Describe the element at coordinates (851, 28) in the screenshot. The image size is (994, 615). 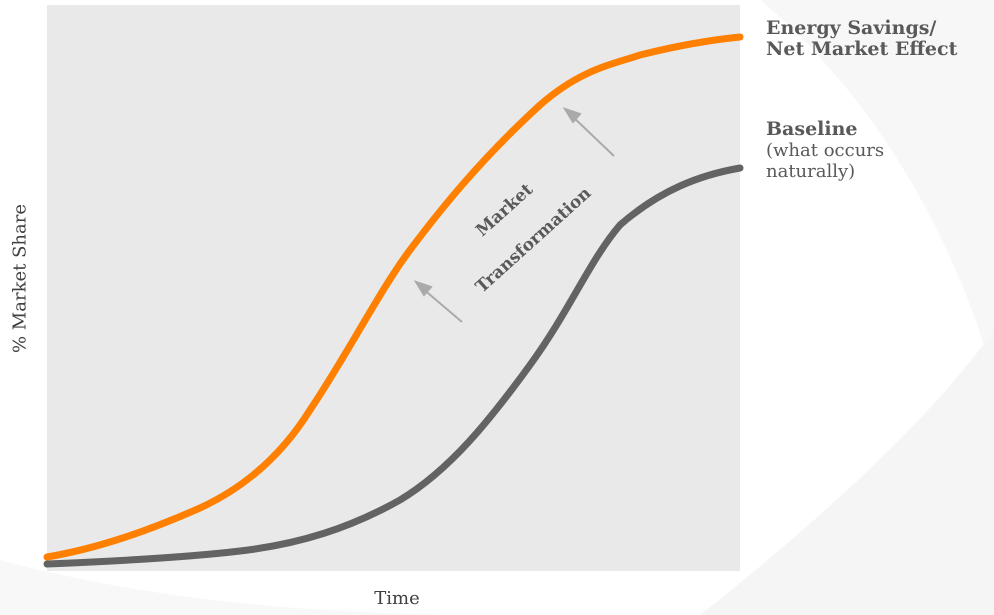
I see `legend-energy-line1: Energy Savings/` at that location.